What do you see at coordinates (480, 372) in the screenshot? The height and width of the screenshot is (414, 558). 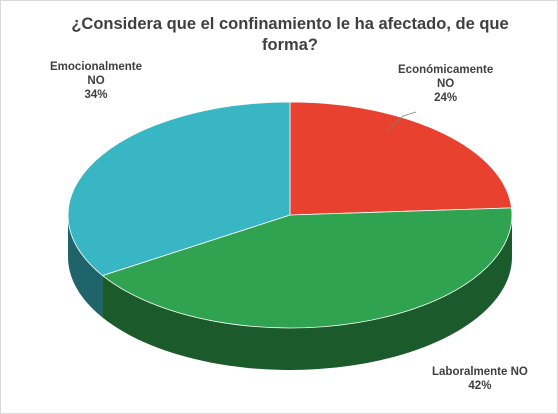 I see `data-label-laboral-name1: Laboralmente NO` at bounding box center [480, 372].